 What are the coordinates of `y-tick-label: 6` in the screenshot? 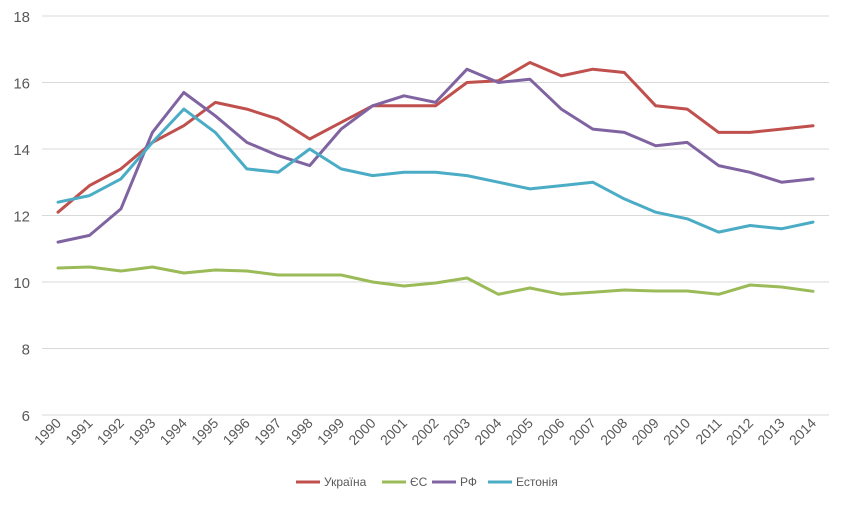 It's located at (26, 416).